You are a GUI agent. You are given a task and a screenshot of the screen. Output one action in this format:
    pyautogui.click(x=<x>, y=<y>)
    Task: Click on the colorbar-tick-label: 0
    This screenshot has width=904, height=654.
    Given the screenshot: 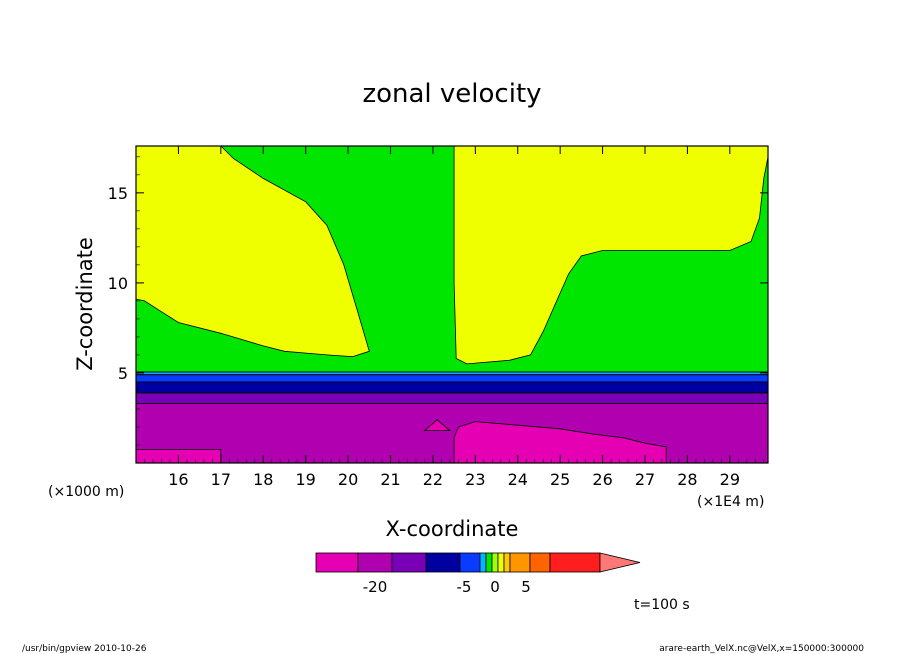 What is the action you would take?
    pyautogui.click(x=495, y=587)
    